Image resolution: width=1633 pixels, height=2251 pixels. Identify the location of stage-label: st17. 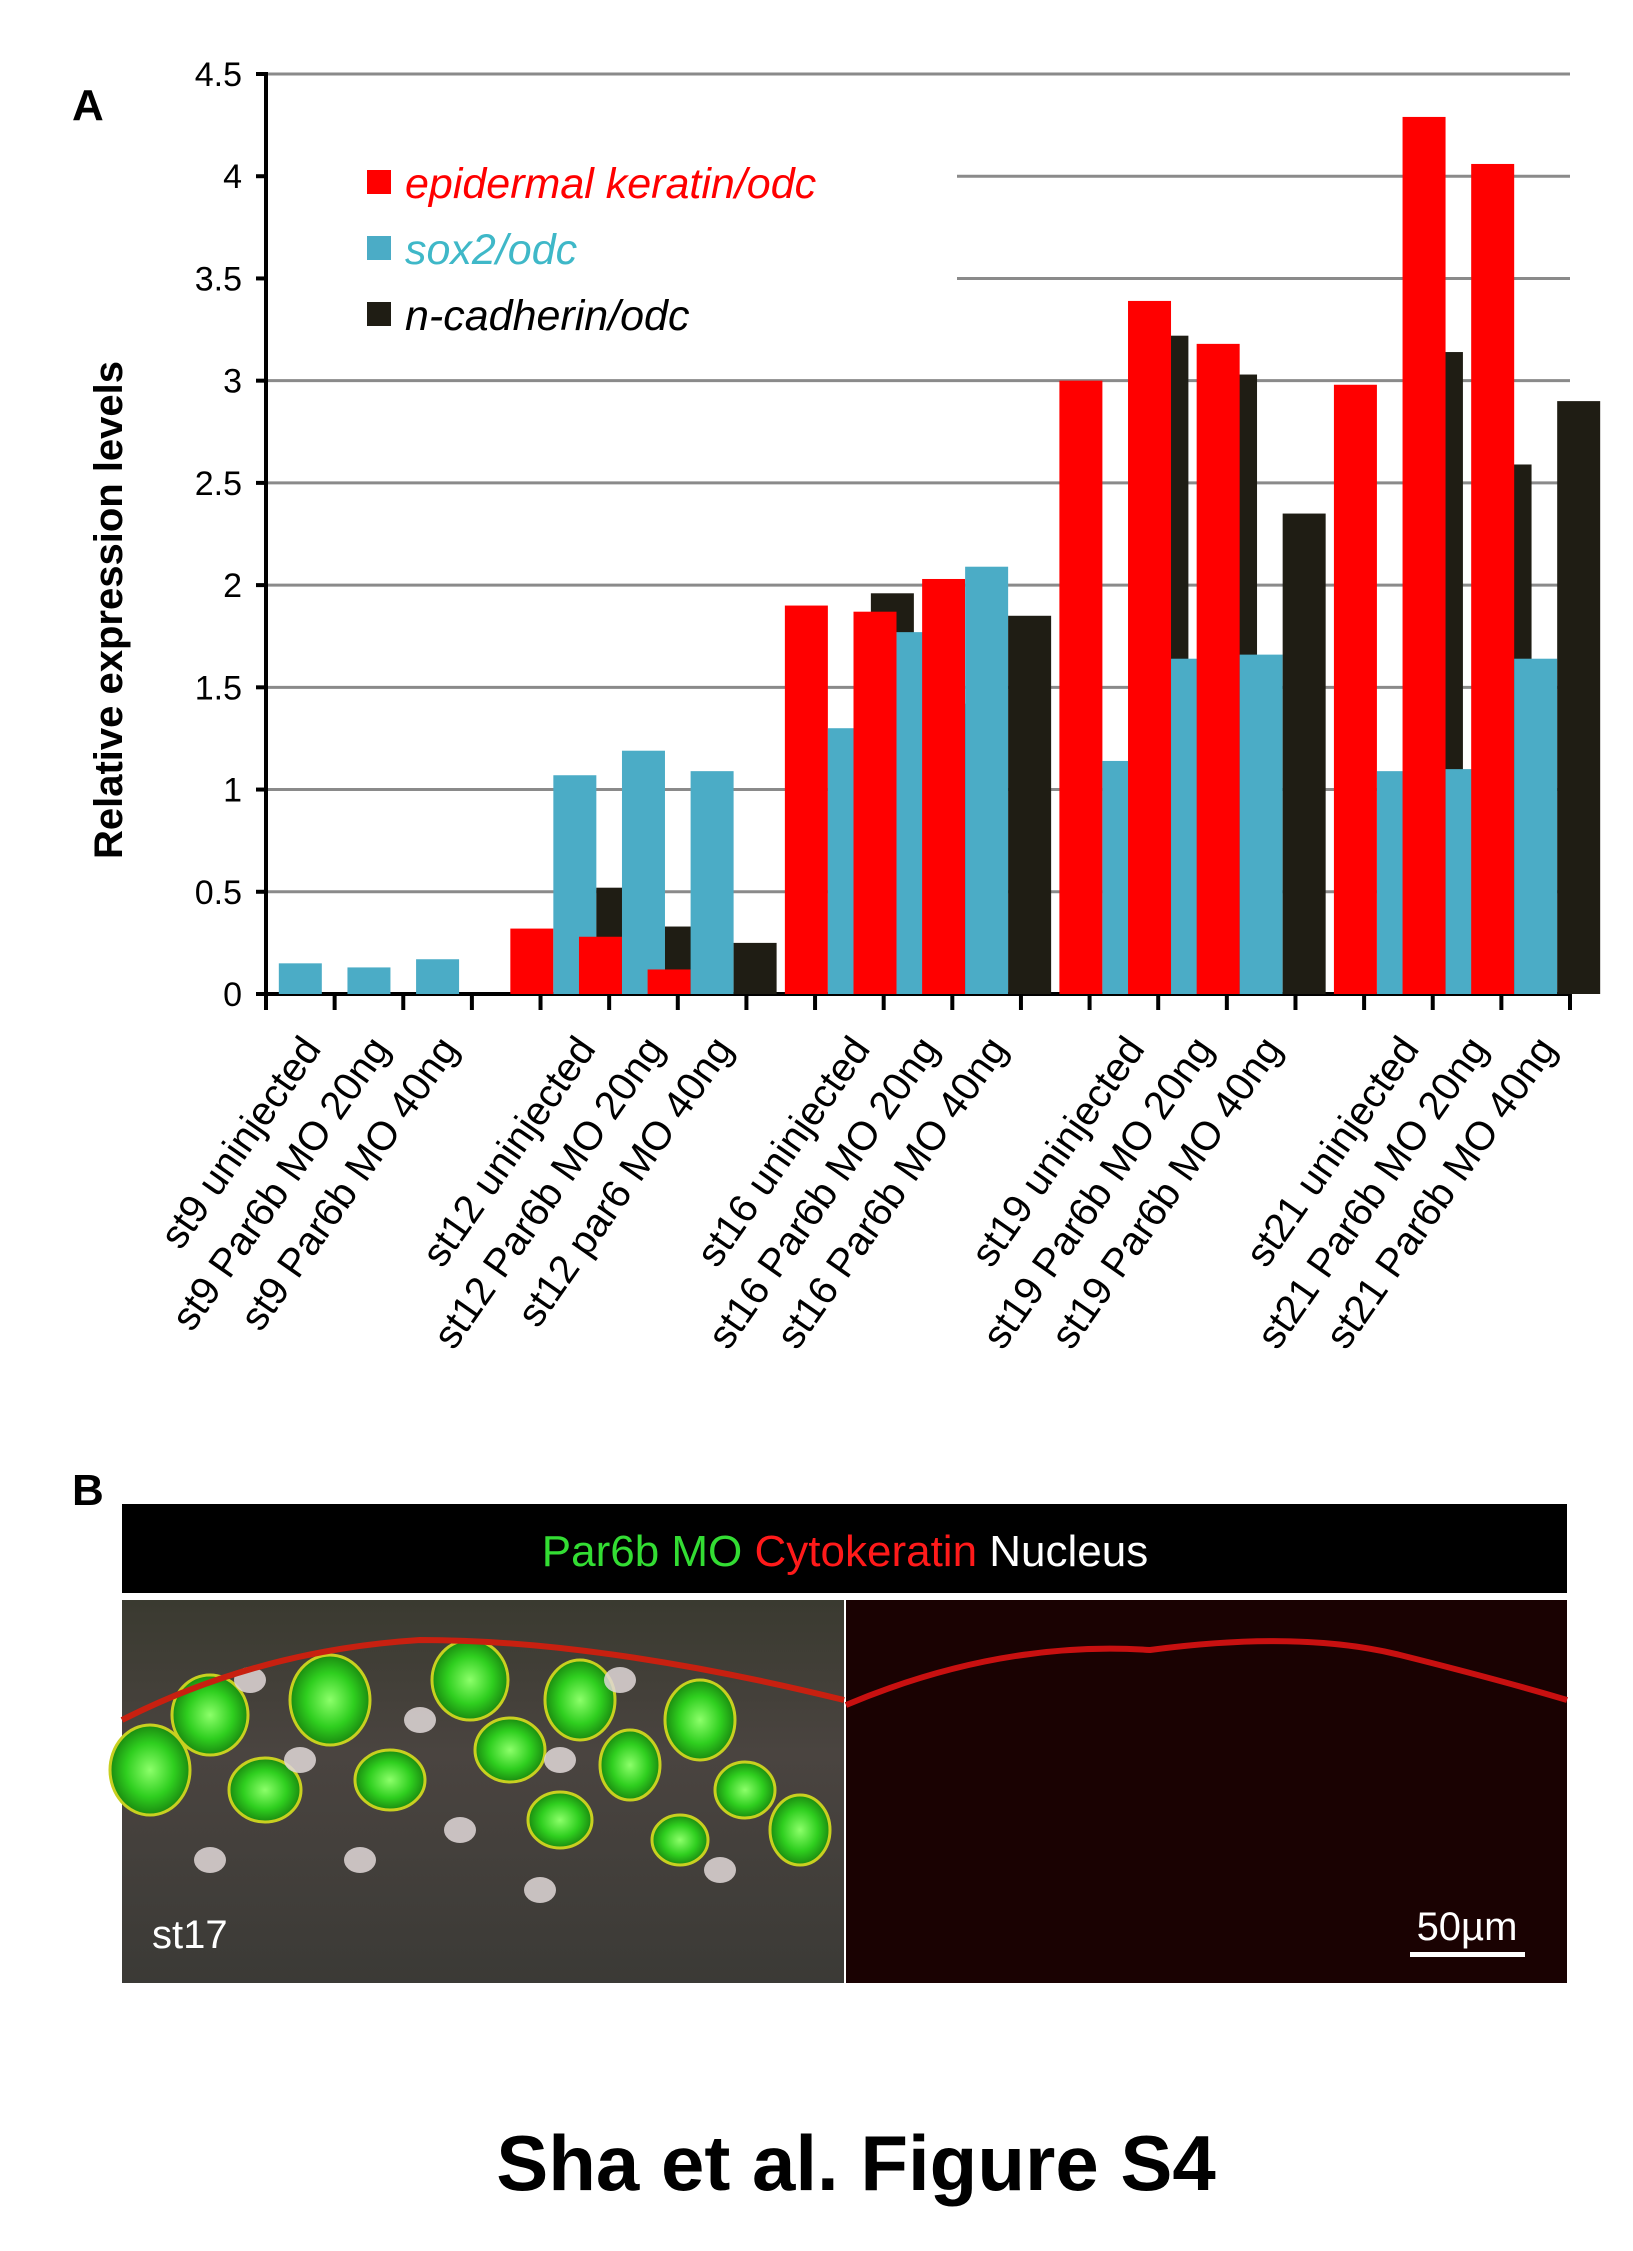
(190, 1935).